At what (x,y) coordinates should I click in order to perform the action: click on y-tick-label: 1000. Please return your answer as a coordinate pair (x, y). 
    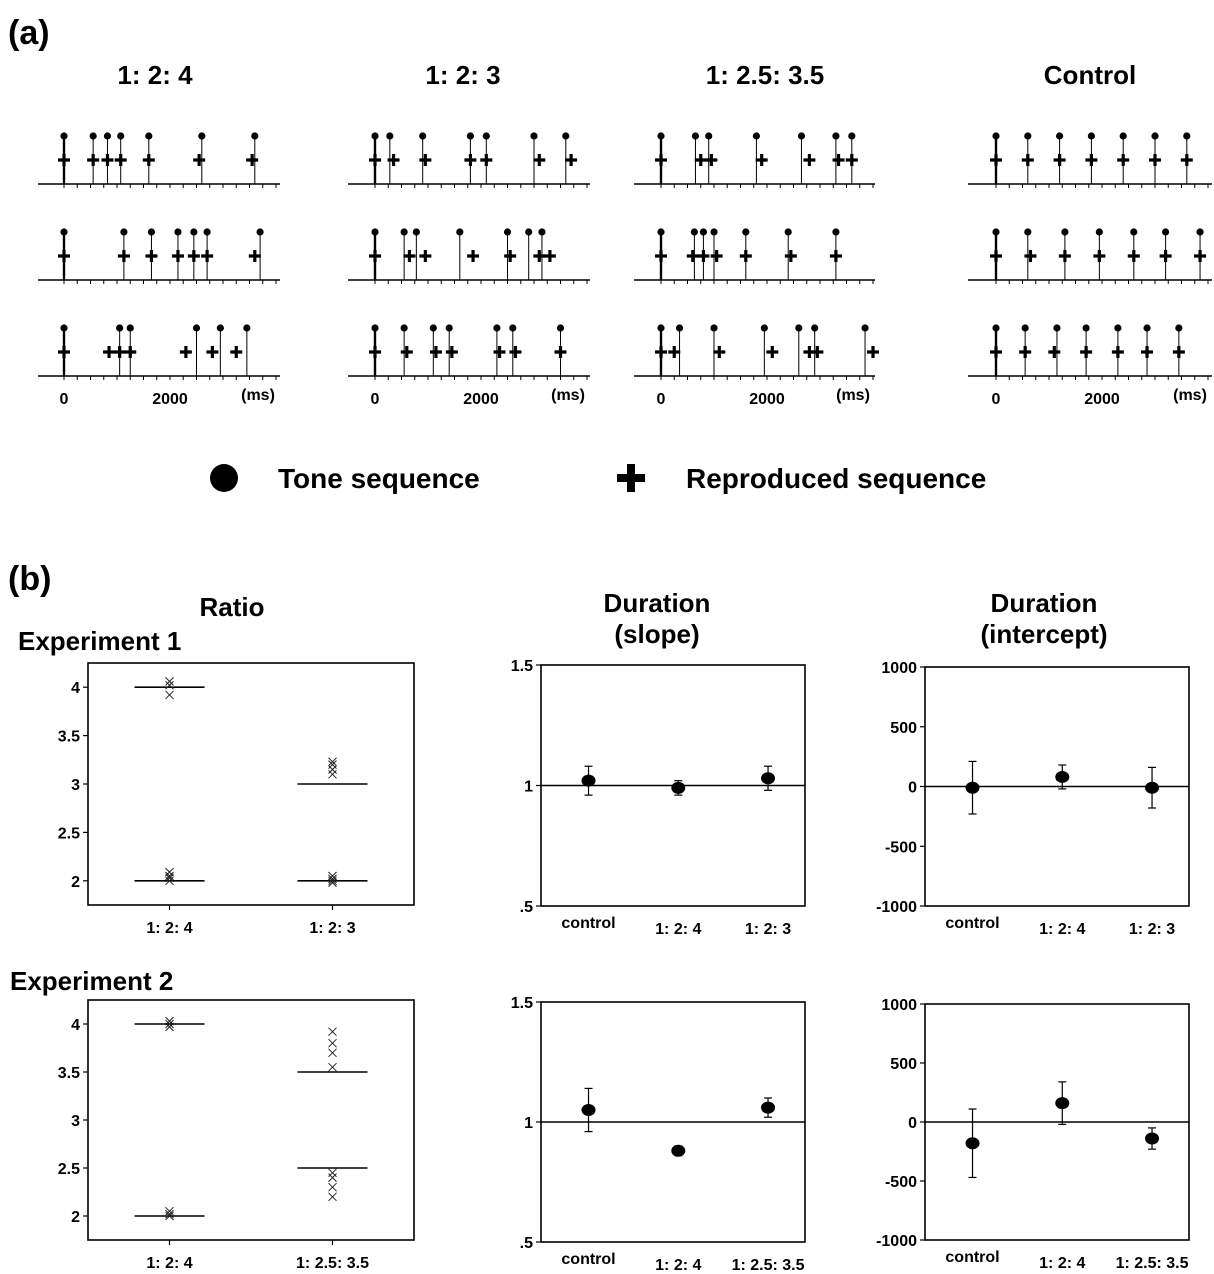
    Looking at the image, I should click on (899, 668).